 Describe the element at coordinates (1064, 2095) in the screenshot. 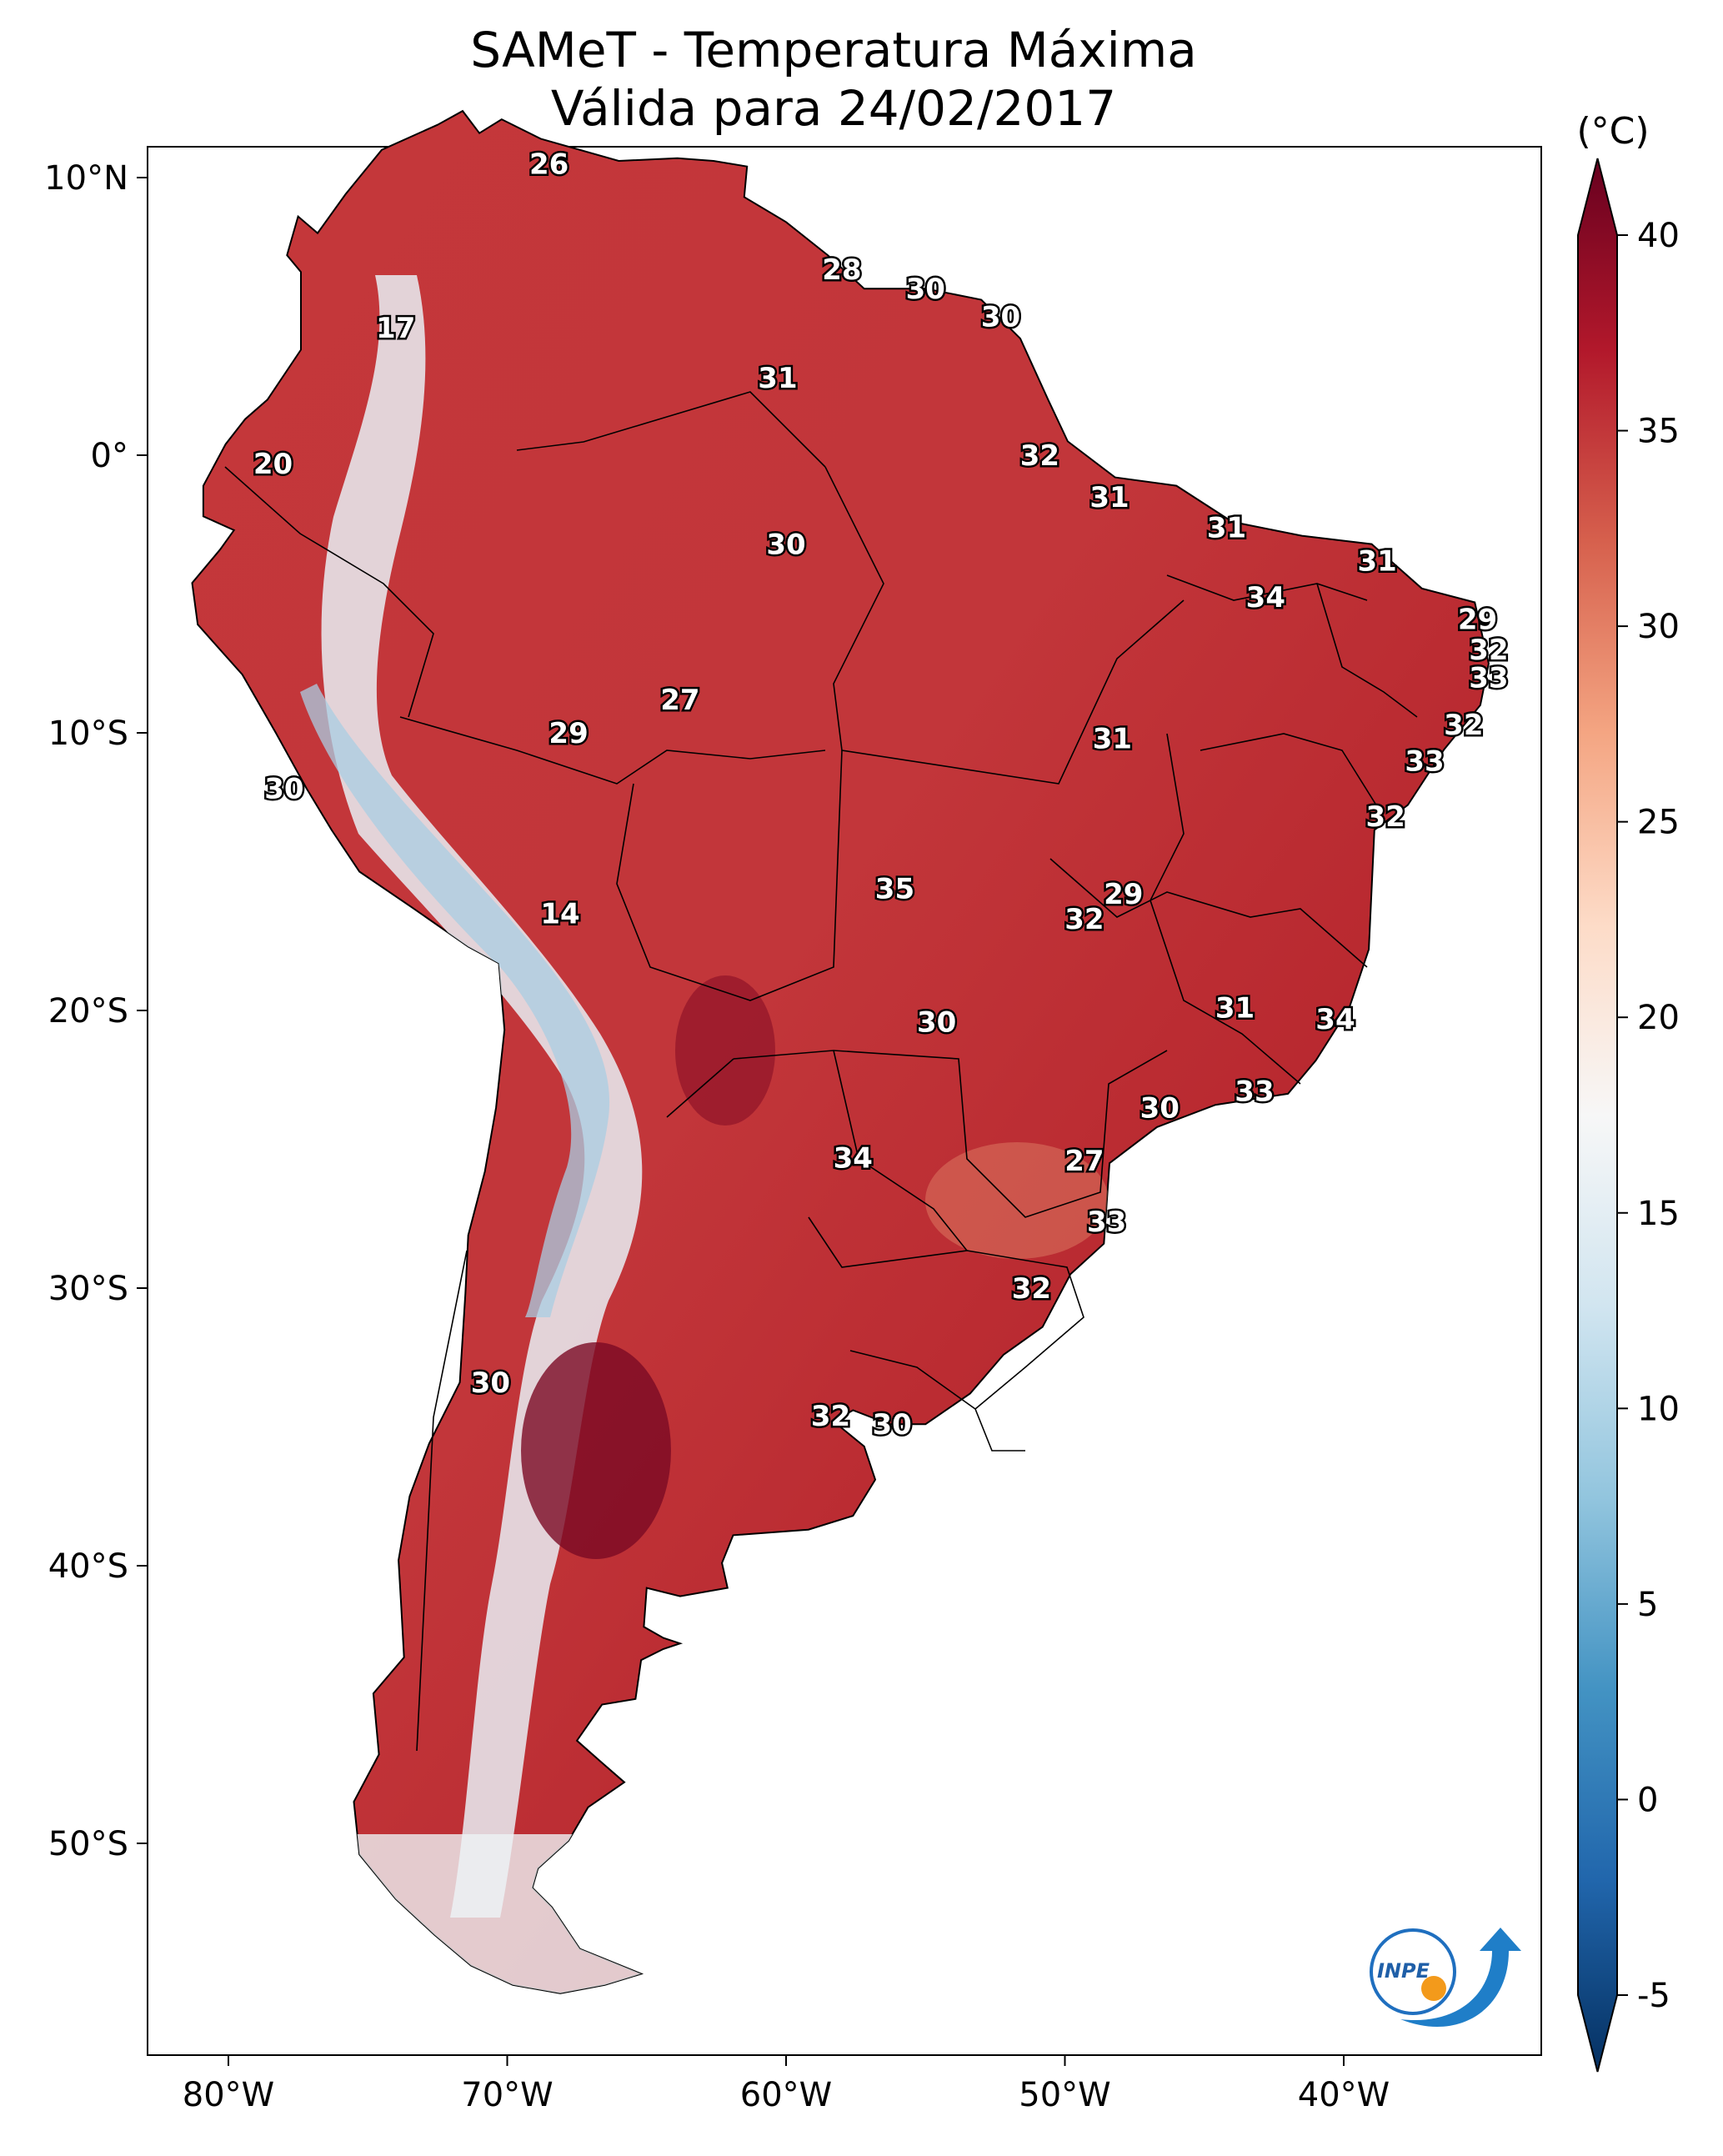

I see `lon-tick-label: 50°W` at that location.